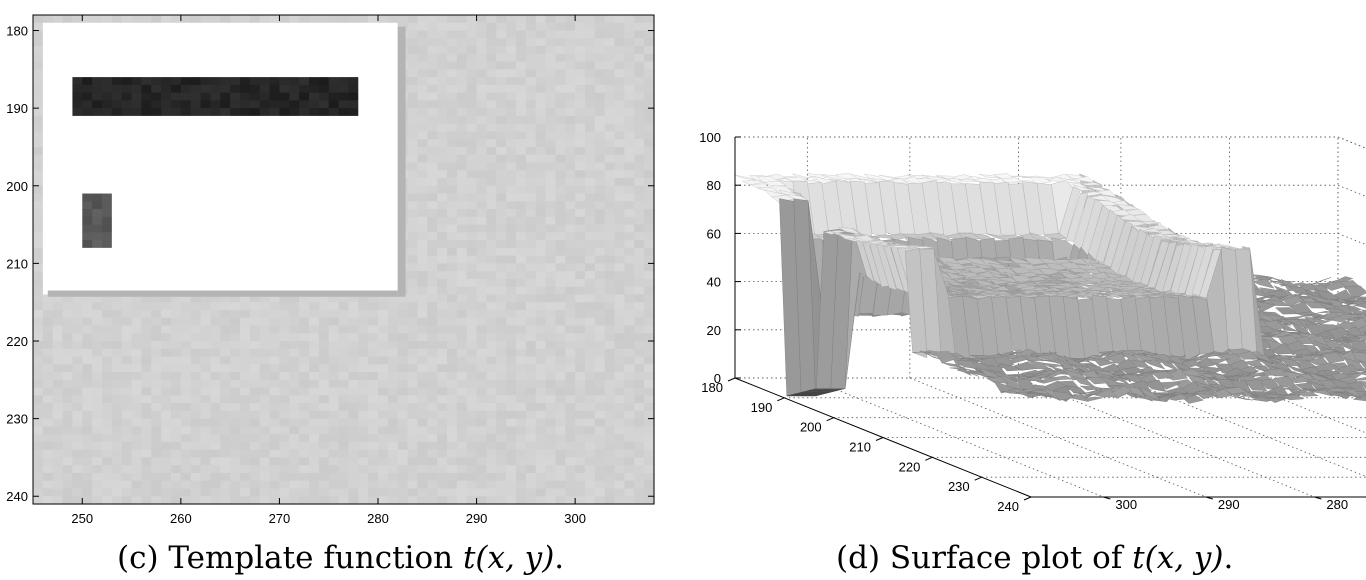 The height and width of the screenshot is (580, 1366). What do you see at coordinates (575, 518) in the screenshot?
I see `x-tick-label: 300` at bounding box center [575, 518].